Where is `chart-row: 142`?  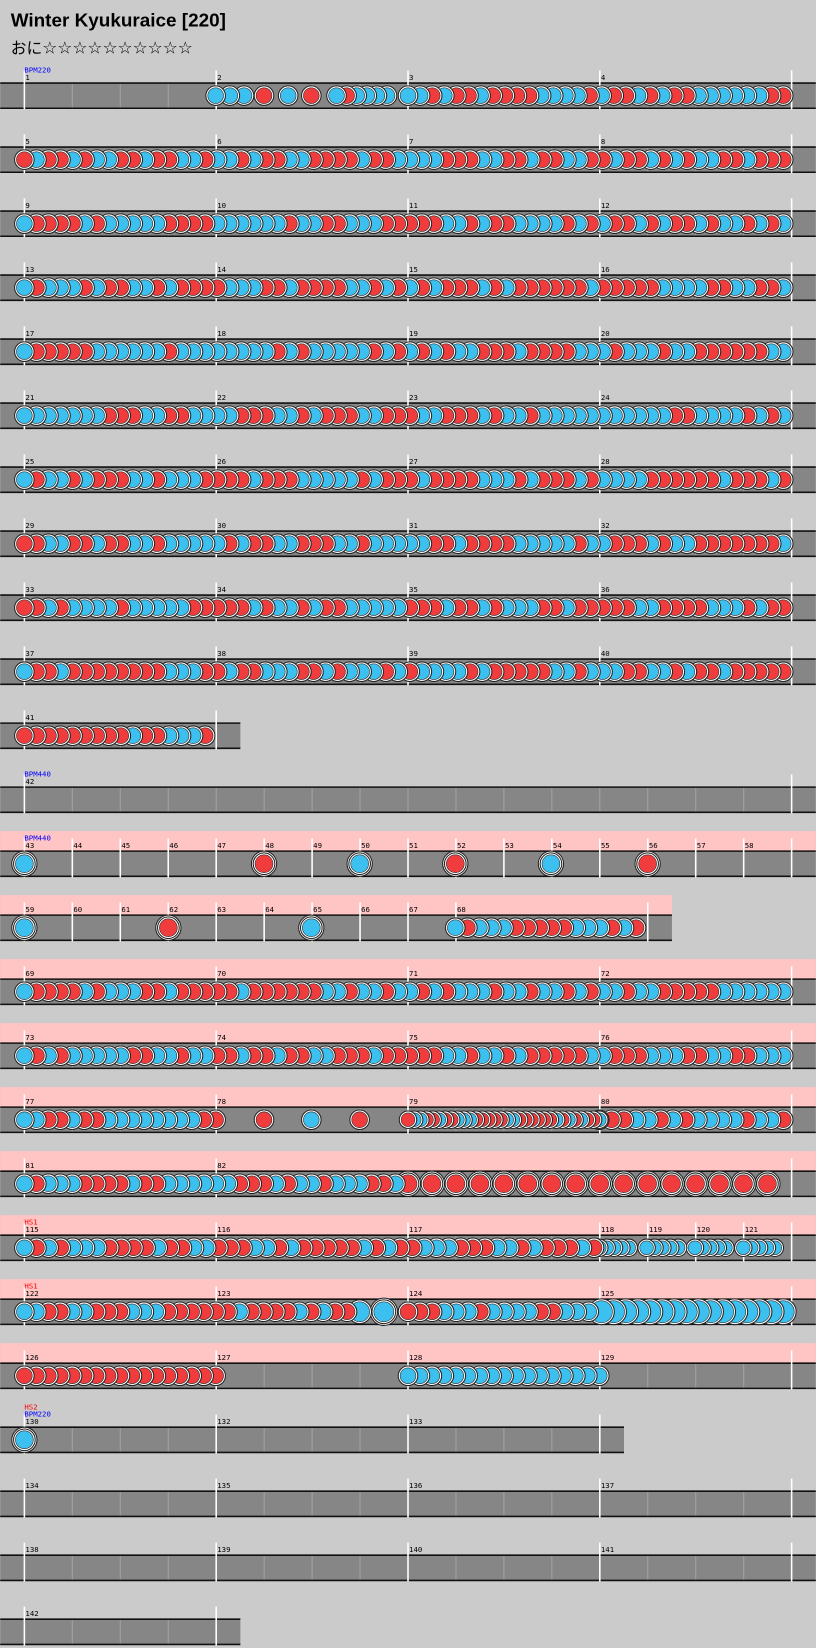 chart-row: 142 is located at coordinates (120, 1626).